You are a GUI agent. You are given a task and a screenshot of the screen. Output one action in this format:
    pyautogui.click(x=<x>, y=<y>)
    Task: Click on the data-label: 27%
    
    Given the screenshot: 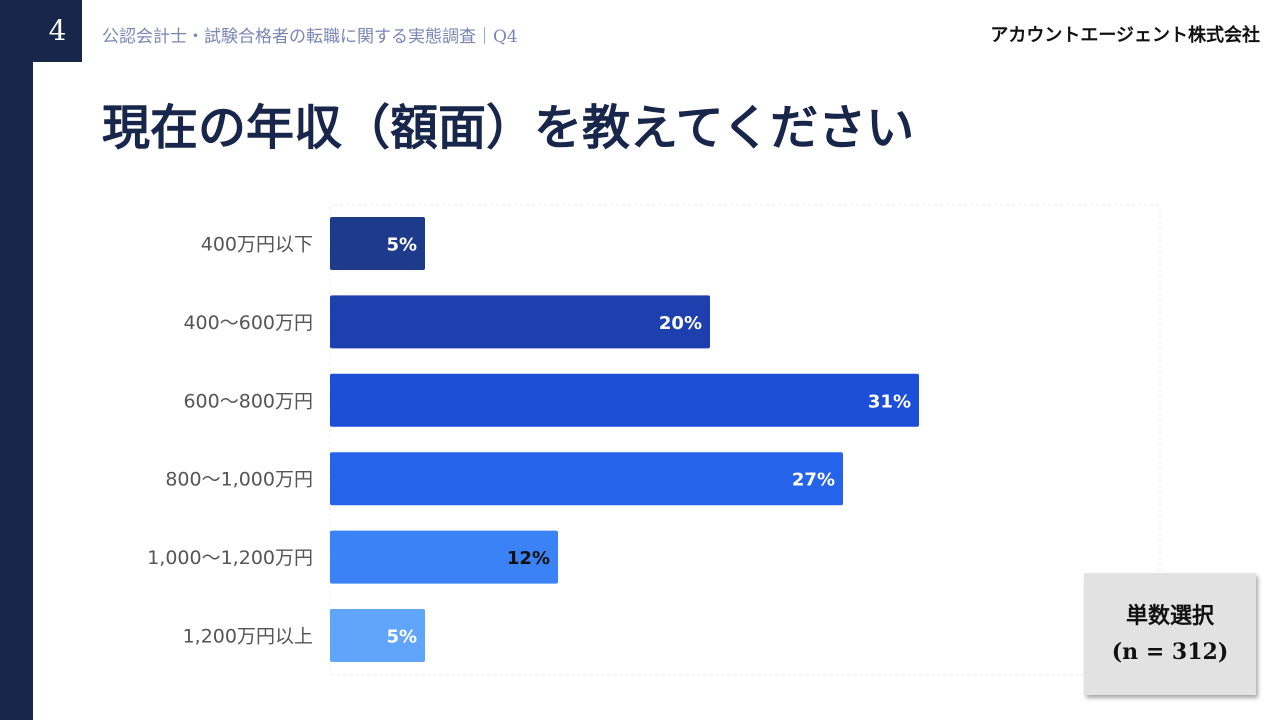 What is the action you would take?
    pyautogui.click(x=813, y=480)
    